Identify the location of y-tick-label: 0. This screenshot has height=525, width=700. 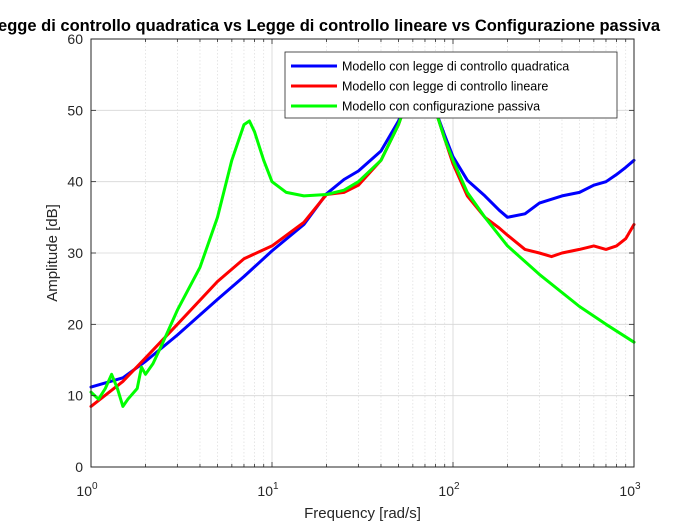
(79, 467).